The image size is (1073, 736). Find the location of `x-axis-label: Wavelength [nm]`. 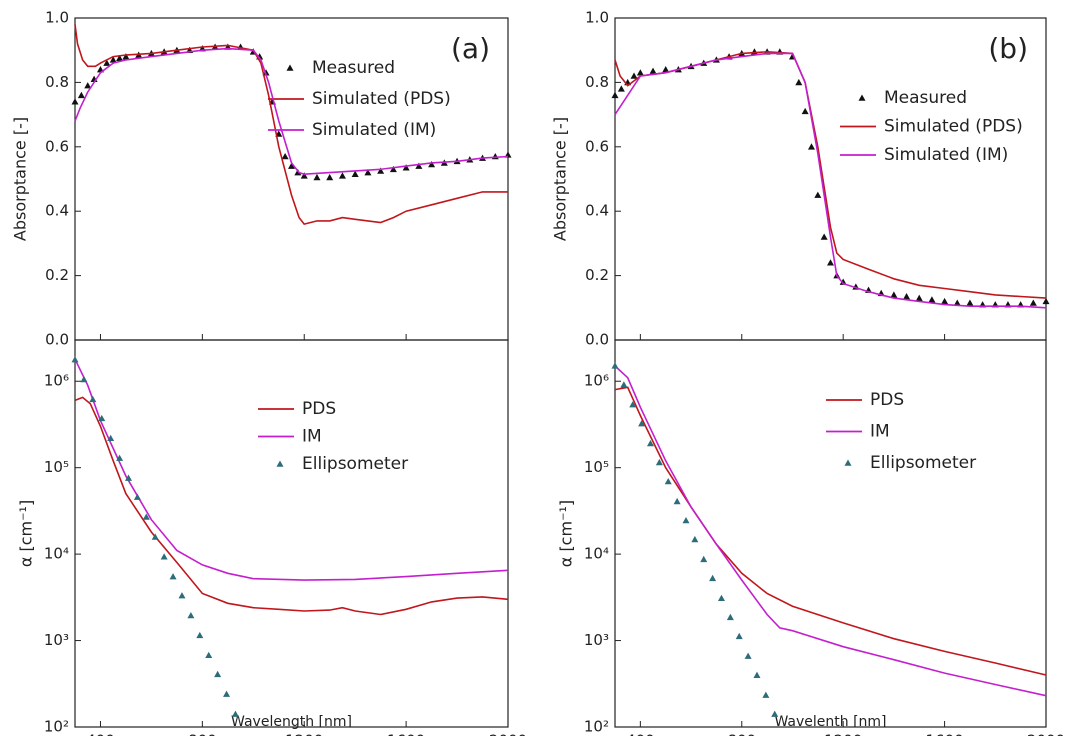

x-axis-label: Wavelength [nm] is located at coordinates (291, 722).